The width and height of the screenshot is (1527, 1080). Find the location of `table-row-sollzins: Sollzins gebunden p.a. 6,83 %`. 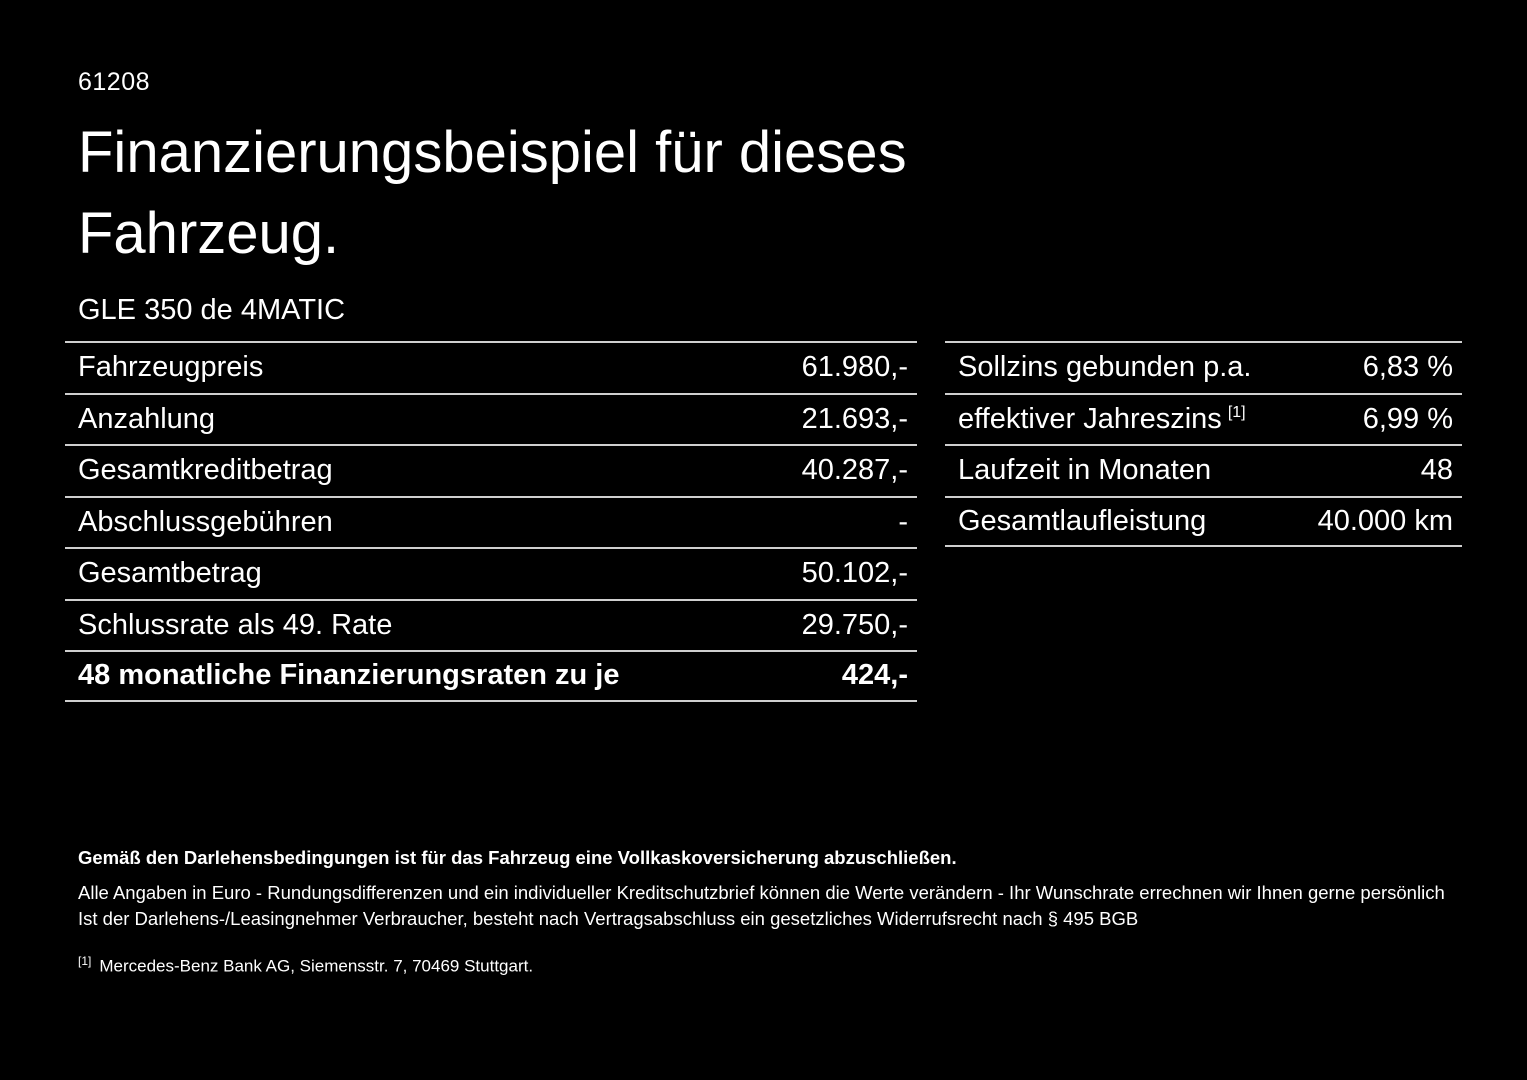

table-row-sollzins: Sollzins gebunden p.a. 6,83 % is located at coordinates (1203, 367).